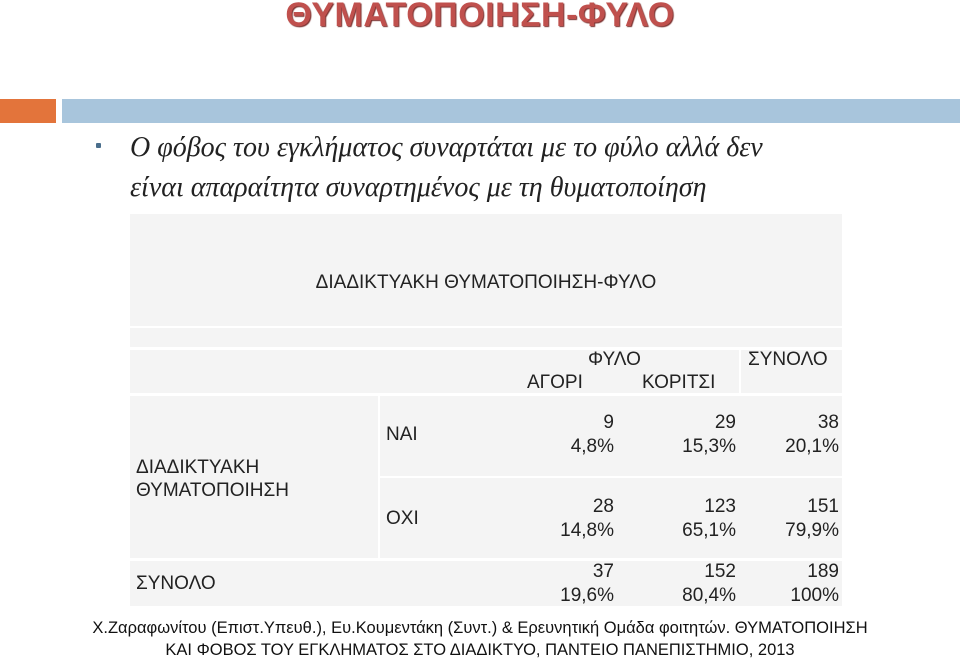 The height and width of the screenshot is (661, 960). What do you see at coordinates (709, 530) in the screenshot?
I see `cell-percent: 65,1%` at bounding box center [709, 530].